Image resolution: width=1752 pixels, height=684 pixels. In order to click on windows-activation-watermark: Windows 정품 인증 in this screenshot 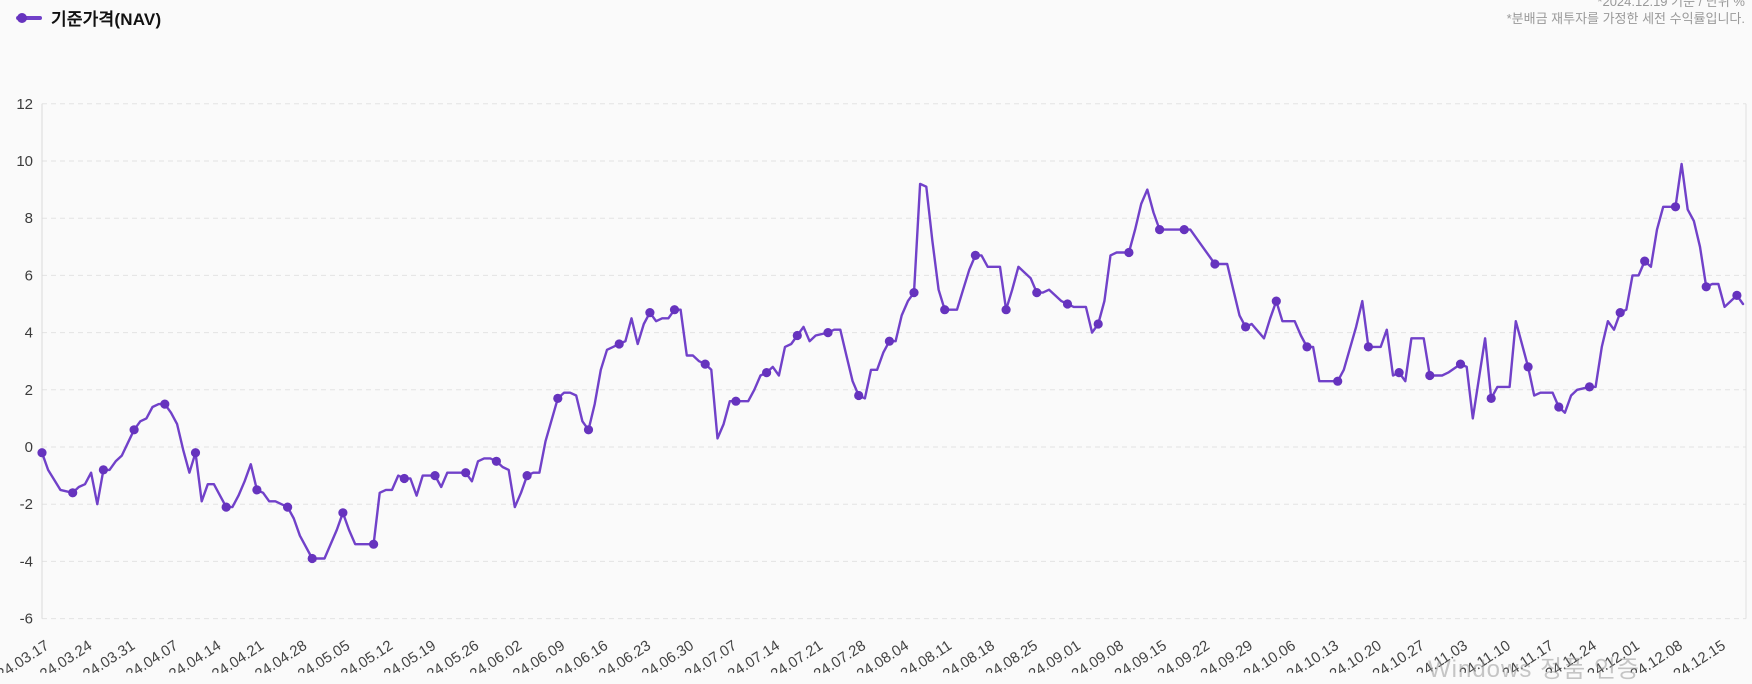, I will do `click(1534, 669)`.